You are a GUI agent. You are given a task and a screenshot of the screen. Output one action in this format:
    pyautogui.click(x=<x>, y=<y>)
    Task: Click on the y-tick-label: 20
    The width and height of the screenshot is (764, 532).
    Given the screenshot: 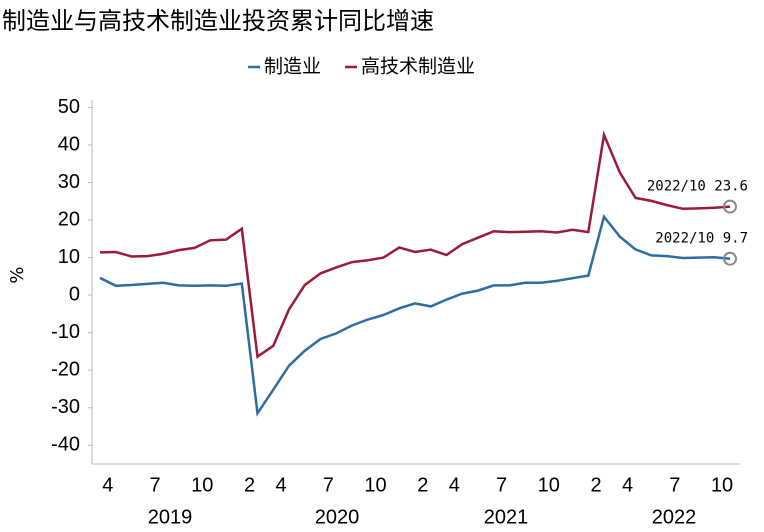 What is the action you would take?
    pyautogui.click(x=69, y=219)
    